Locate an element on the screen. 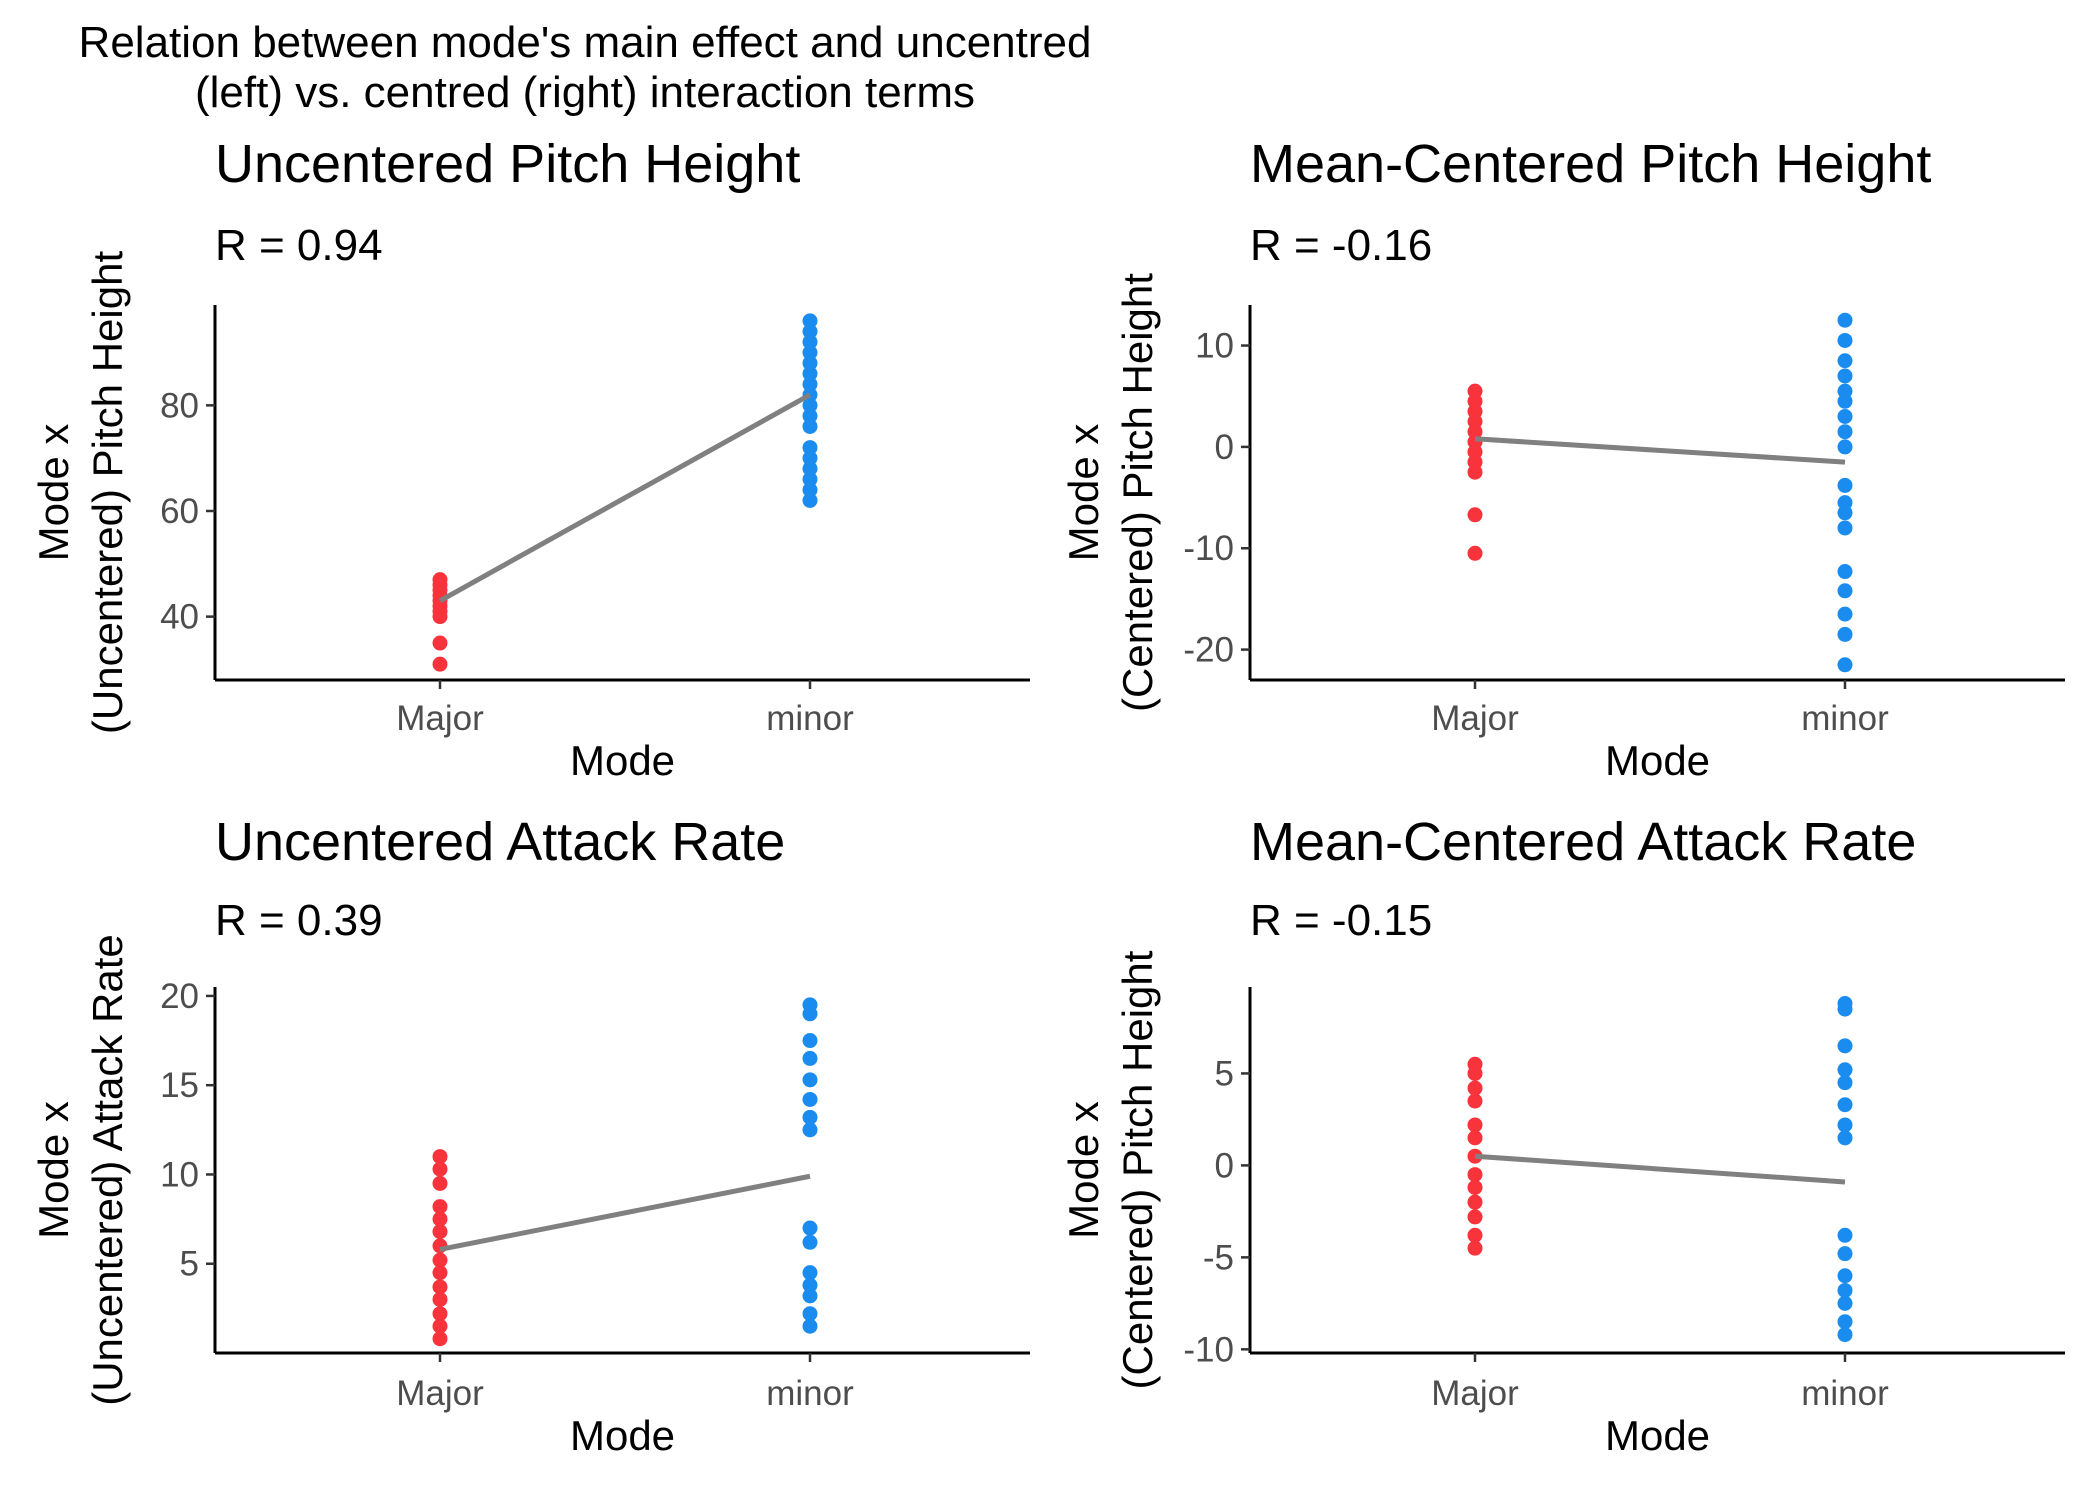  y-axis-title-line-2: (Uncentered) Pitch Height is located at coordinates (107, 493).